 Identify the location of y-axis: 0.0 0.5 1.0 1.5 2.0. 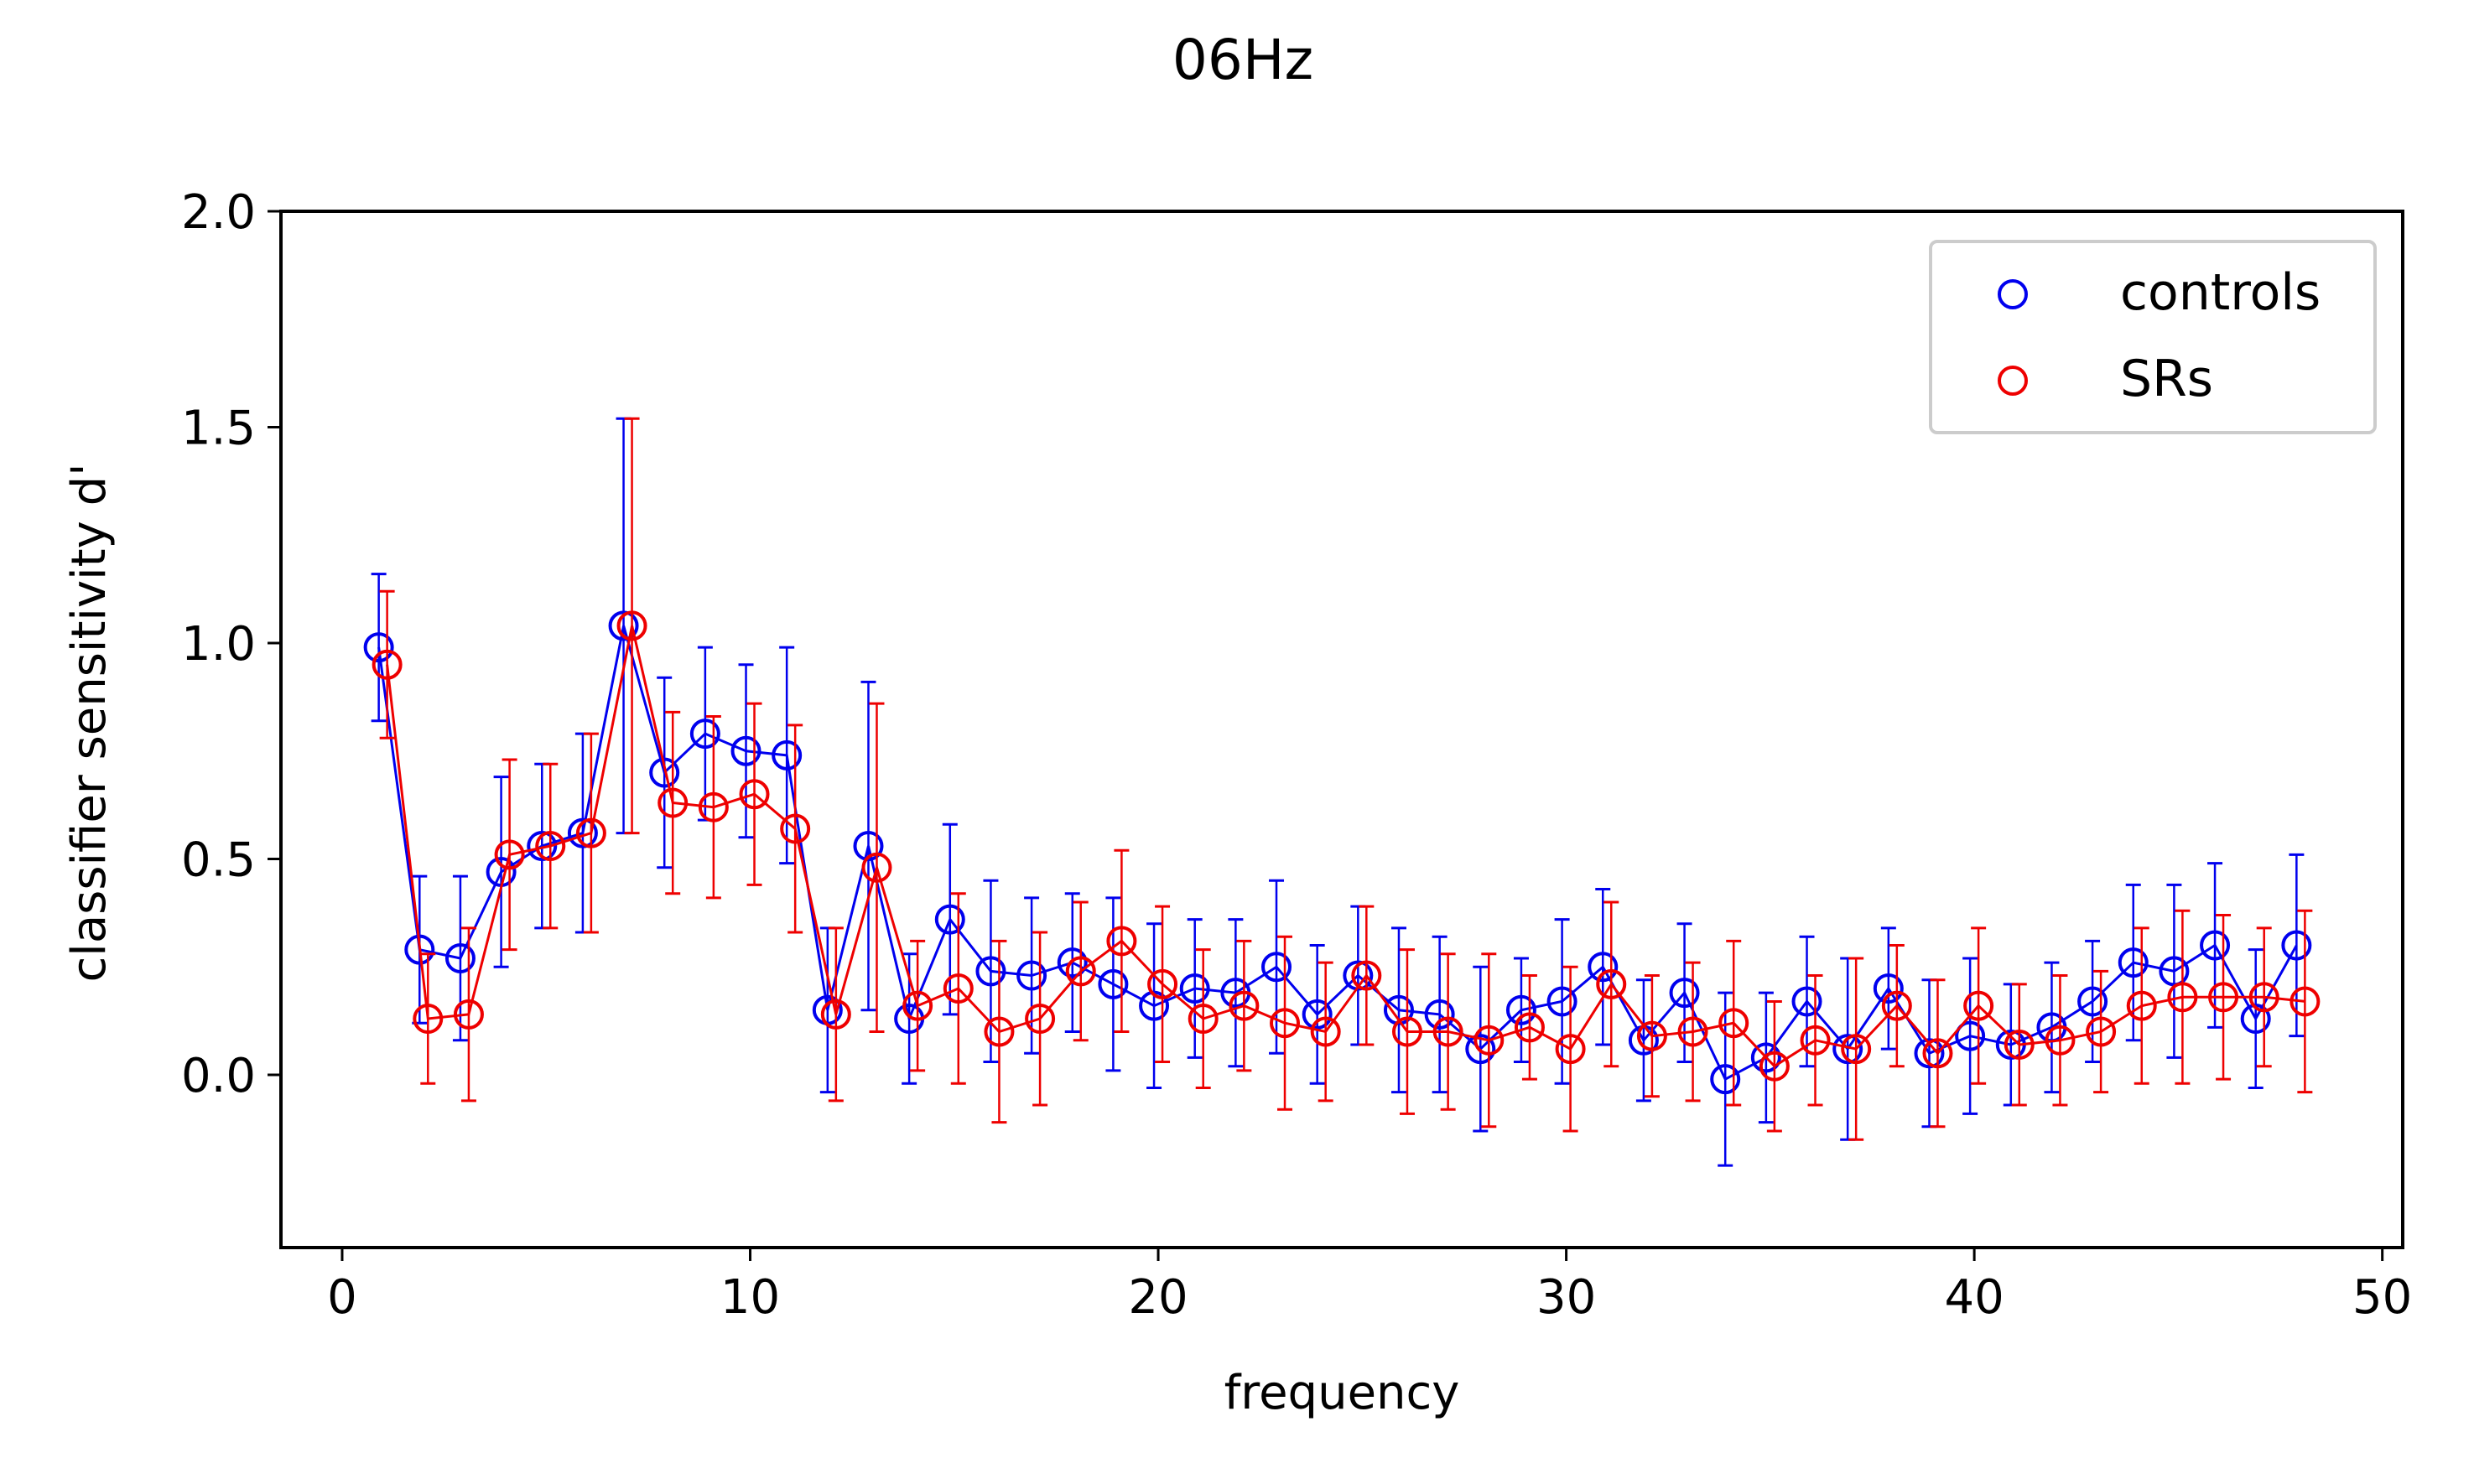
(231, 644).